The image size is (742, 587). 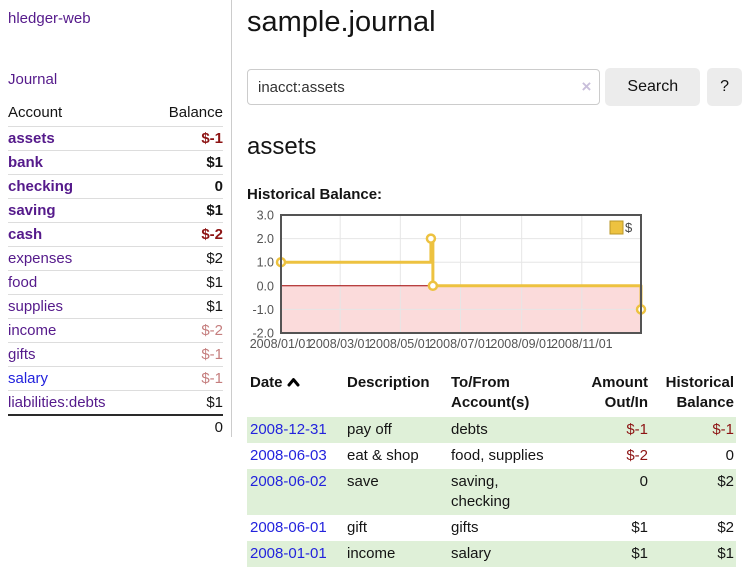 What do you see at coordinates (521, 344) in the screenshot?
I see `svg-text: 2008/09/01` at bounding box center [521, 344].